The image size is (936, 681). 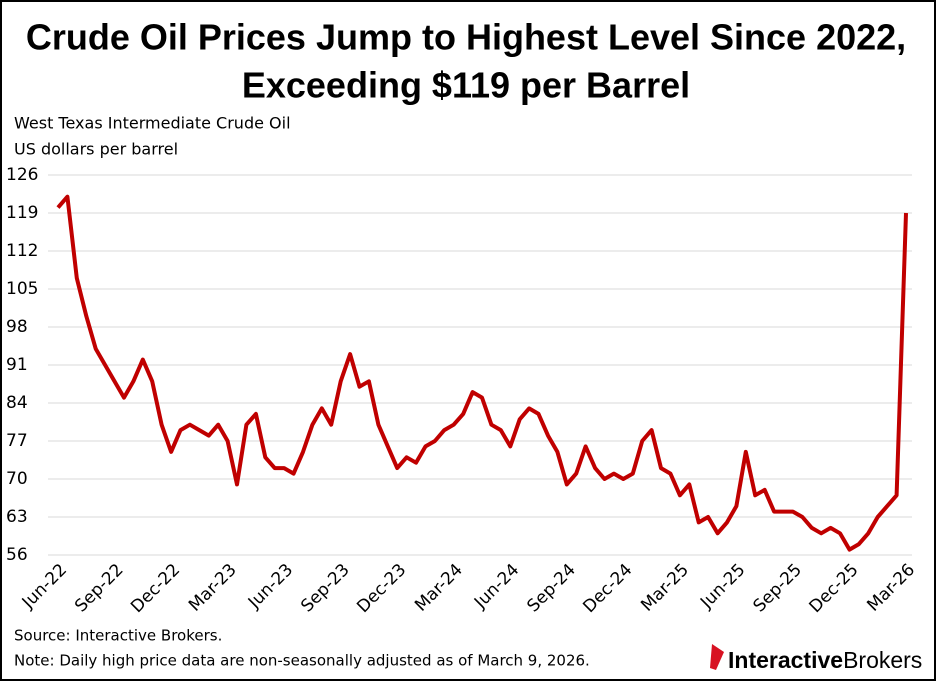 What do you see at coordinates (22, 213) in the screenshot?
I see `y-tick-label: 119` at bounding box center [22, 213].